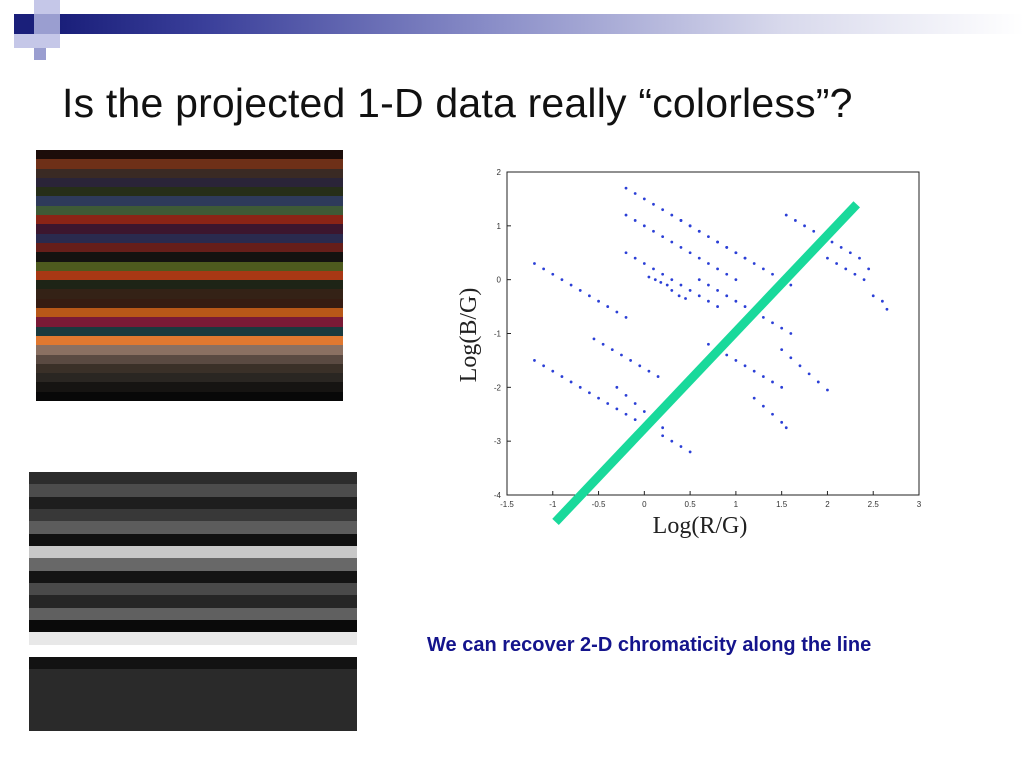 This screenshot has height=768, width=1024. I want to click on x-tick-label: -0.5, so click(599, 504).